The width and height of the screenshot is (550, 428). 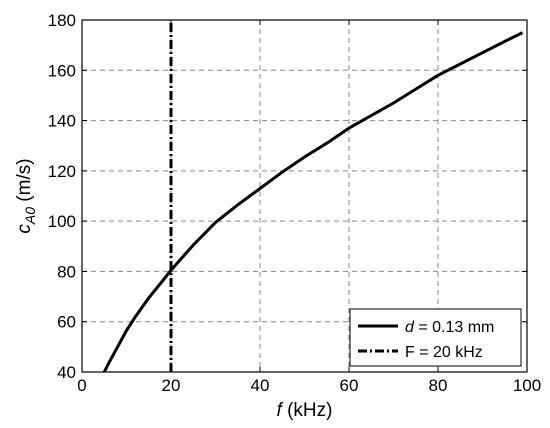 I want to click on y-tick-label-7: 180, so click(x=62, y=20).